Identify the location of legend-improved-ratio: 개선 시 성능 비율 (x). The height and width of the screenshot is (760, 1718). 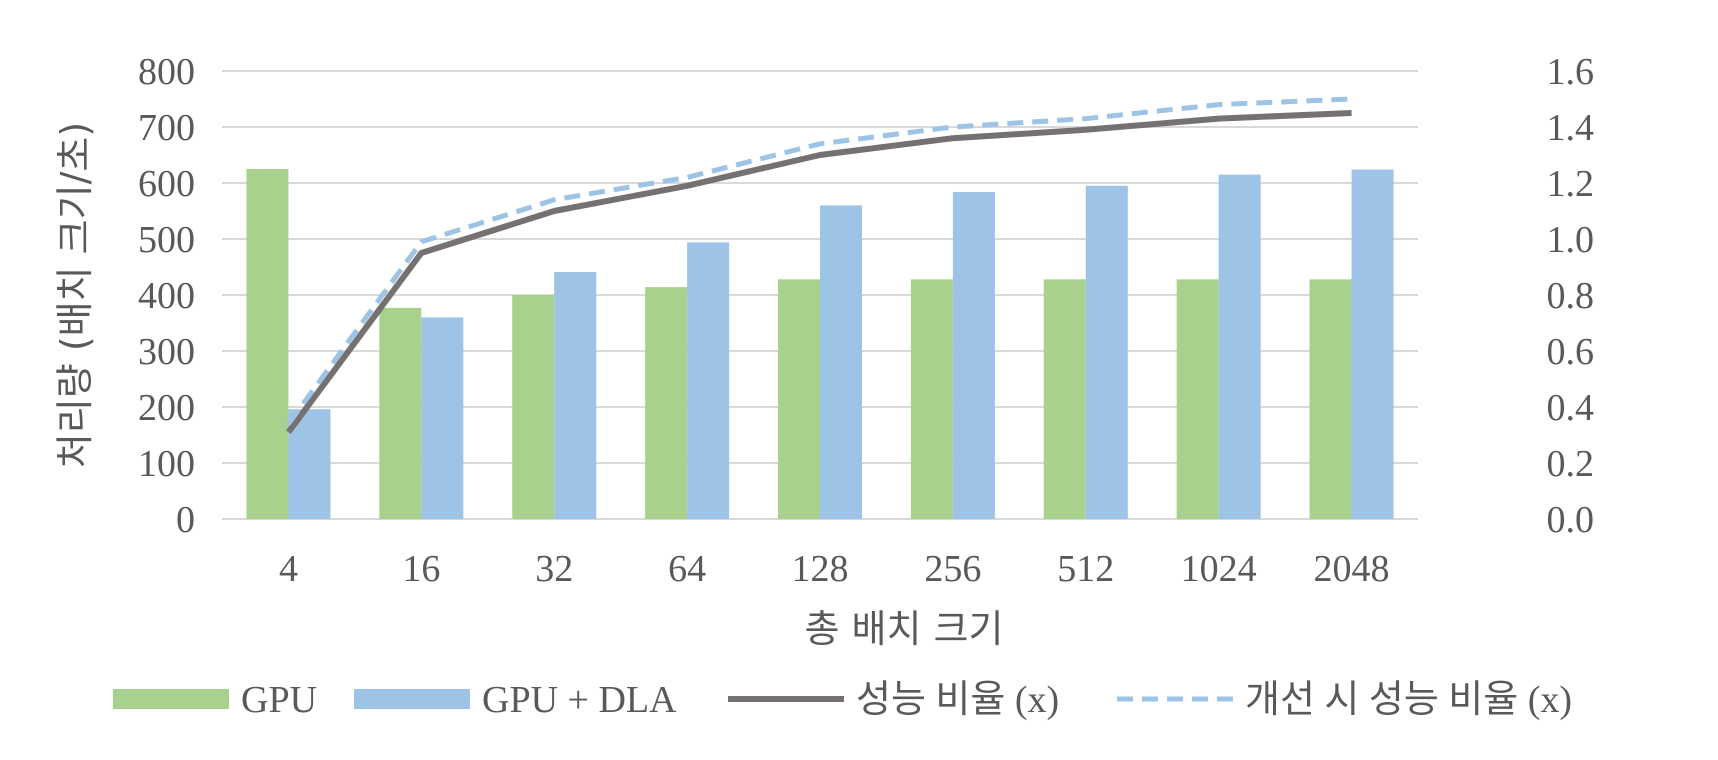
(1344, 700).